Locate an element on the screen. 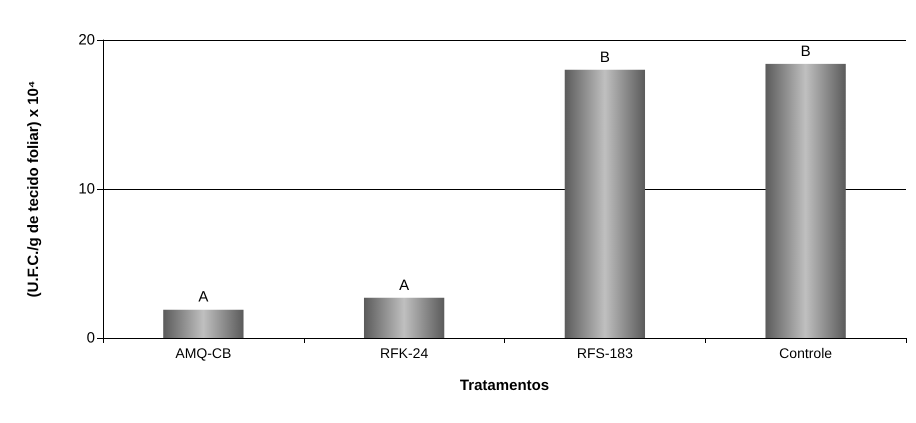  x-axis-title: Tratamentos is located at coordinates (505, 385).